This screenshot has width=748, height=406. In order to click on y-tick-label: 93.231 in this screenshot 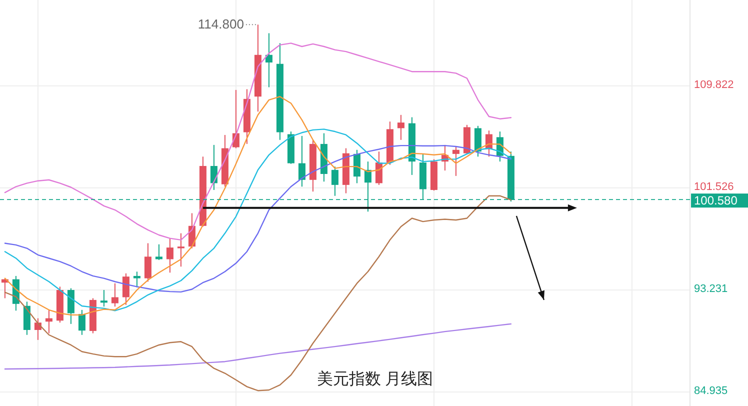, I will do `click(711, 288)`.